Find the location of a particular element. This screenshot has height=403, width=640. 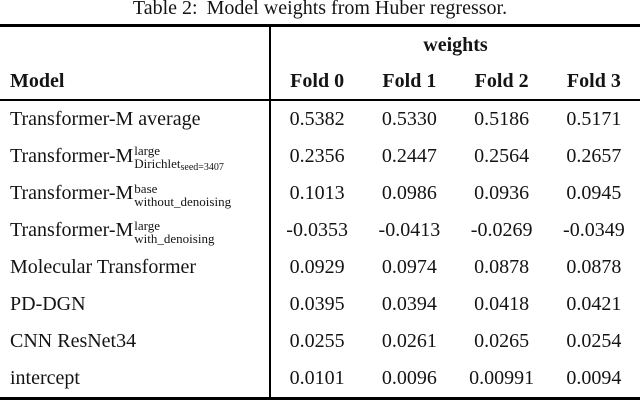

model-name: Transformer-M base without_denoising is located at coordinates (135, 193).